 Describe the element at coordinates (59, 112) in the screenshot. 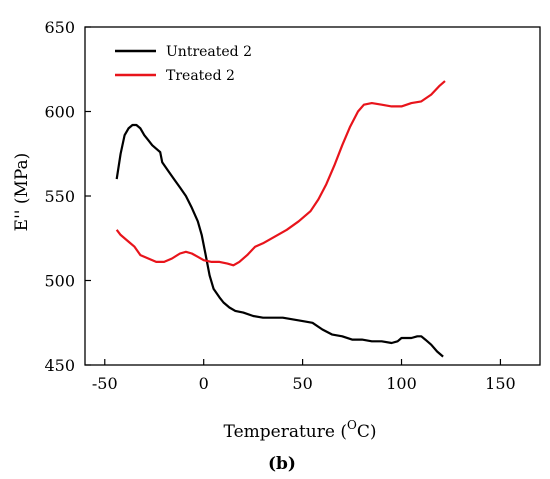

I see `y-tick-label: 600` at that location.